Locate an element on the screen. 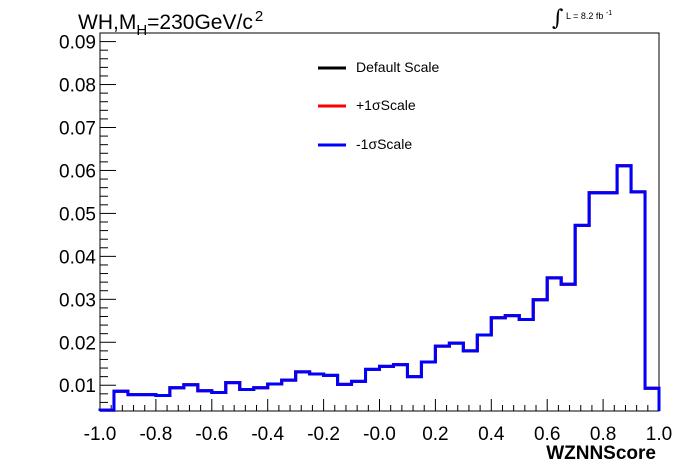  luminosity-label: ∫ L = 8.2 fb -1 is located at coordinates (582, 18).